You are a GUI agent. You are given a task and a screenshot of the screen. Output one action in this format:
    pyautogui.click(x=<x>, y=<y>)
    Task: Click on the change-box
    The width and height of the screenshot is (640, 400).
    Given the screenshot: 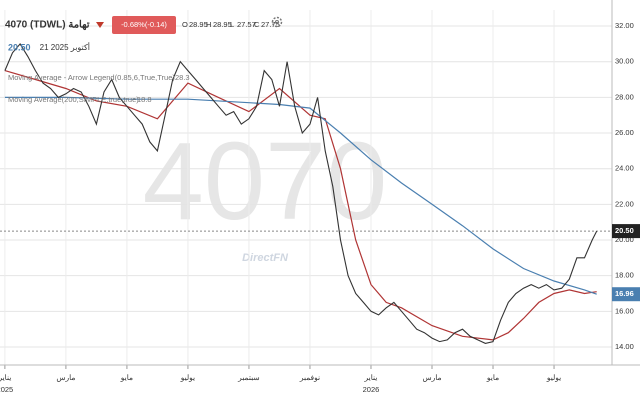 What is the action you would take?
    pyautogui.click(x=144, y=25)
    